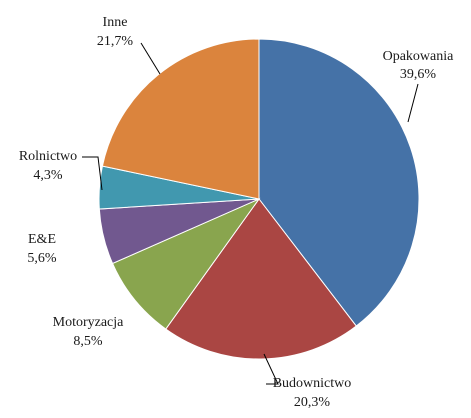  What do you see at coordinates (88, 341) in the screenshot?
I see `slice-value-motoryzacja: 8,5%` at bounding box center [88, 341].